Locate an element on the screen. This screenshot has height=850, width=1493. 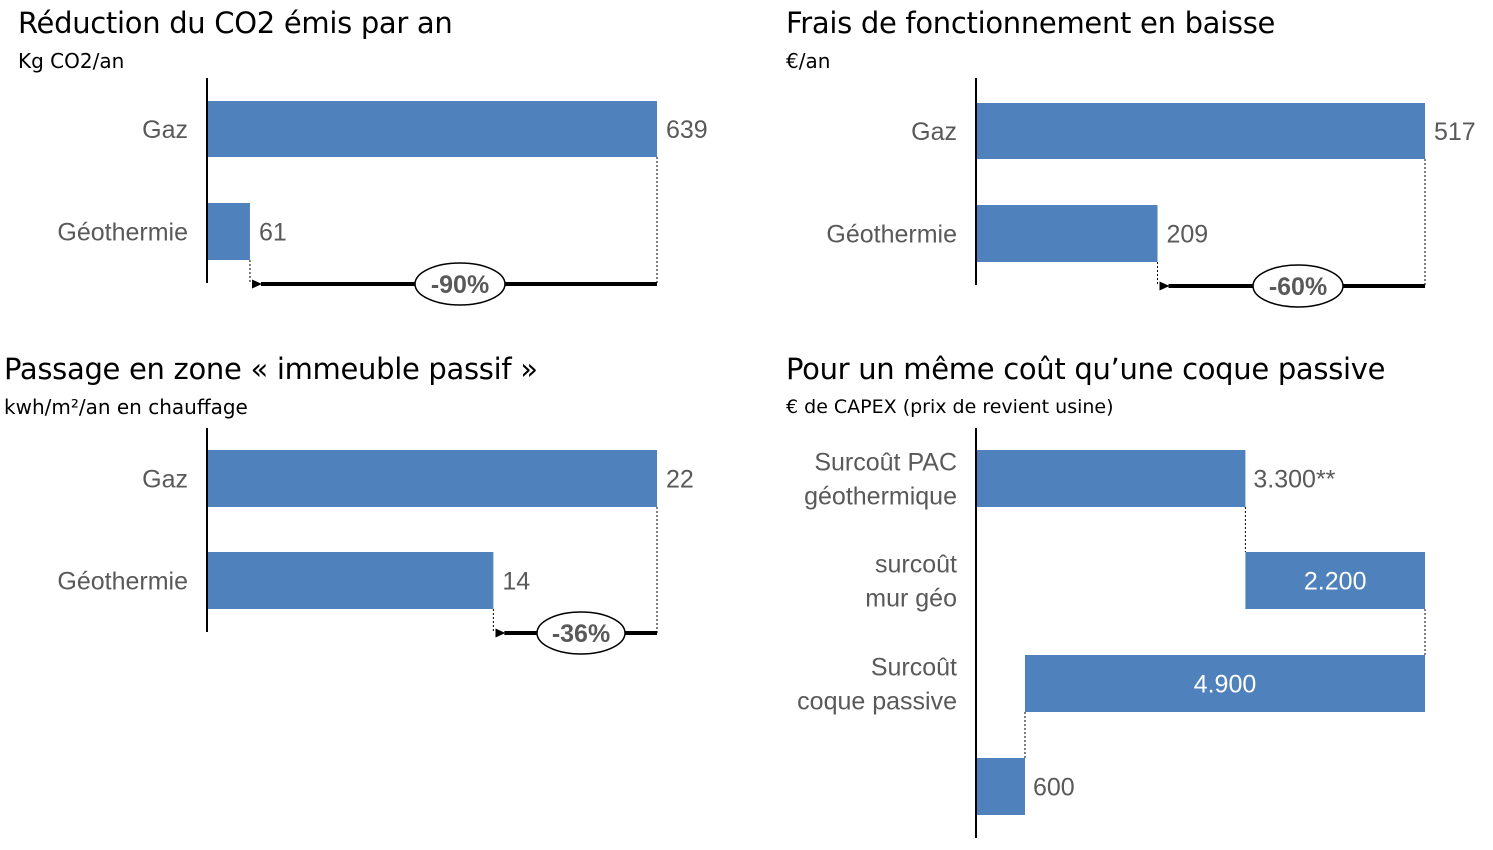
value-label: 14 is located at coordinates (516, 582).